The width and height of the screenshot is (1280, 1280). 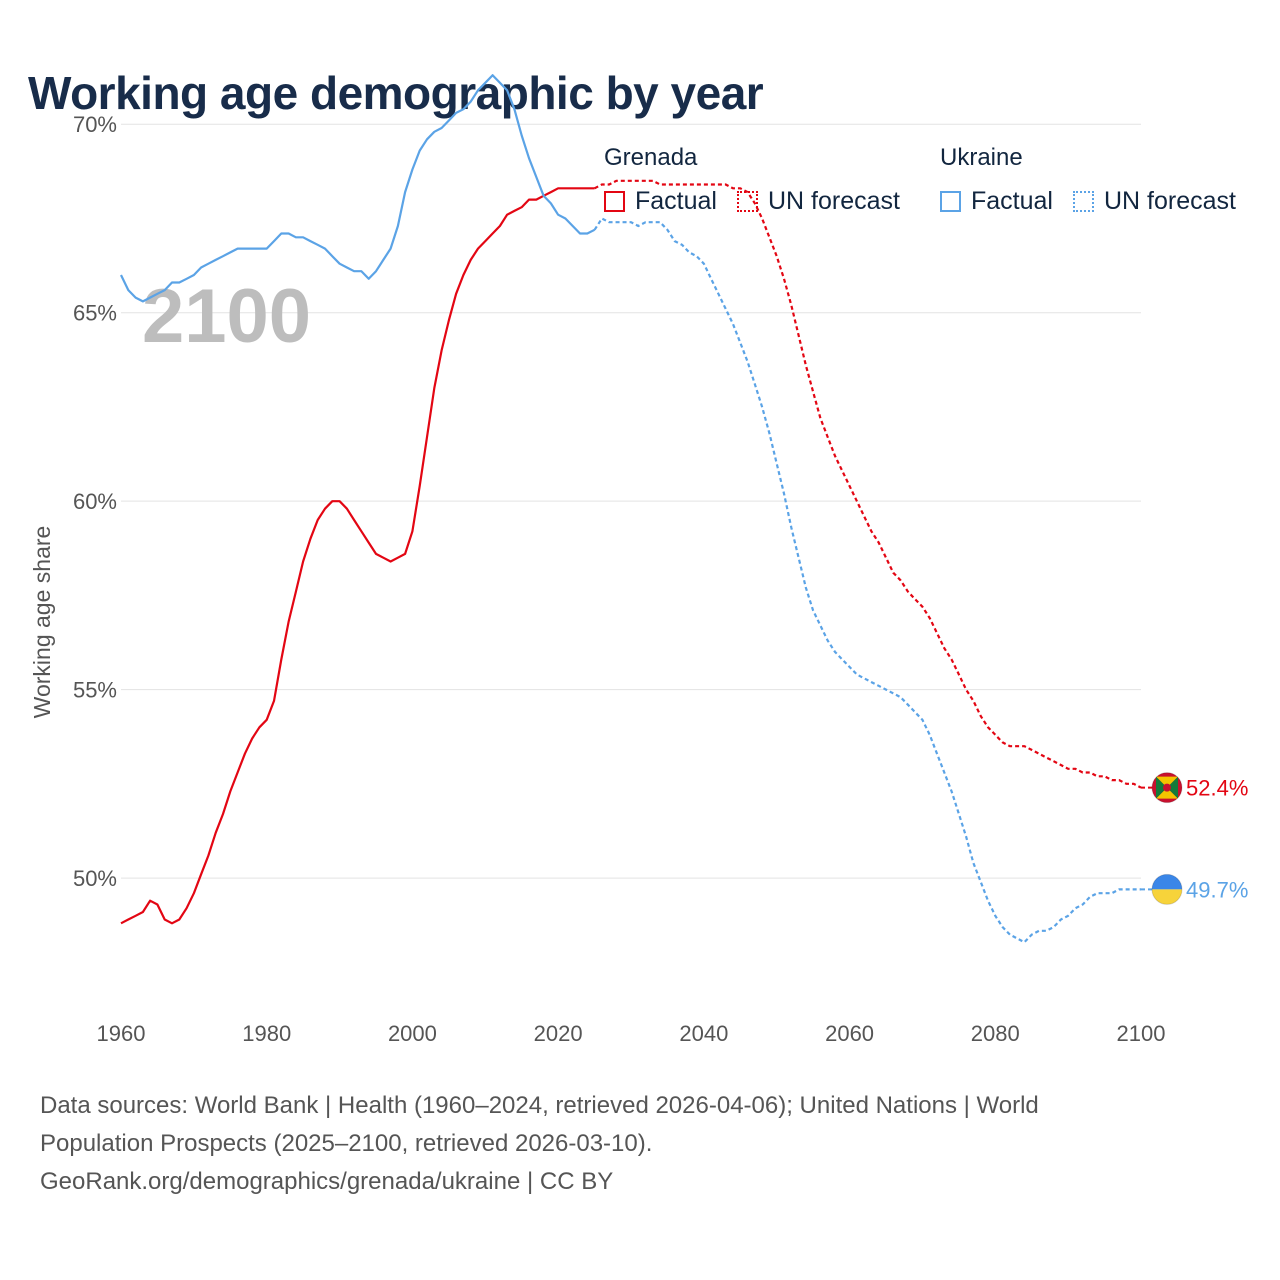 I want to click on legend-grenada-factual: Factual, so click(x=660, y=201).